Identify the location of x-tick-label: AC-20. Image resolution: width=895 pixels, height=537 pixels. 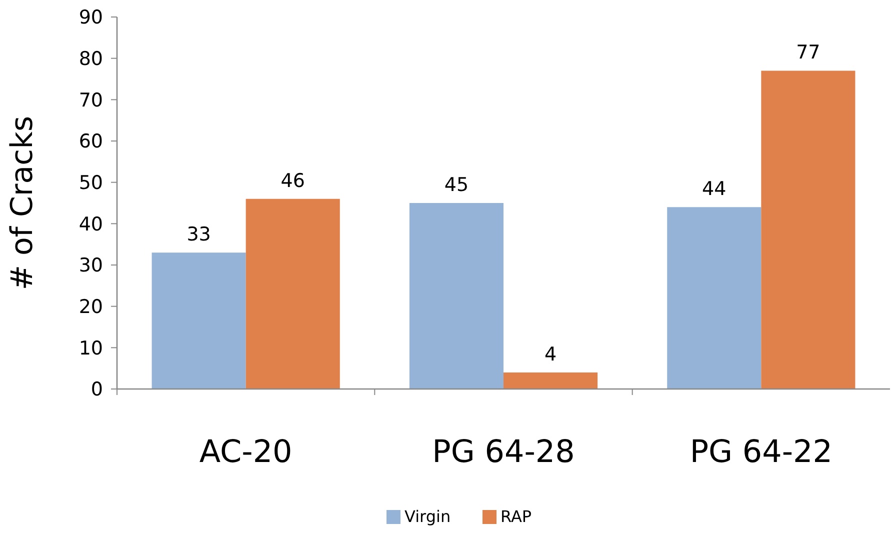
(245, 452).